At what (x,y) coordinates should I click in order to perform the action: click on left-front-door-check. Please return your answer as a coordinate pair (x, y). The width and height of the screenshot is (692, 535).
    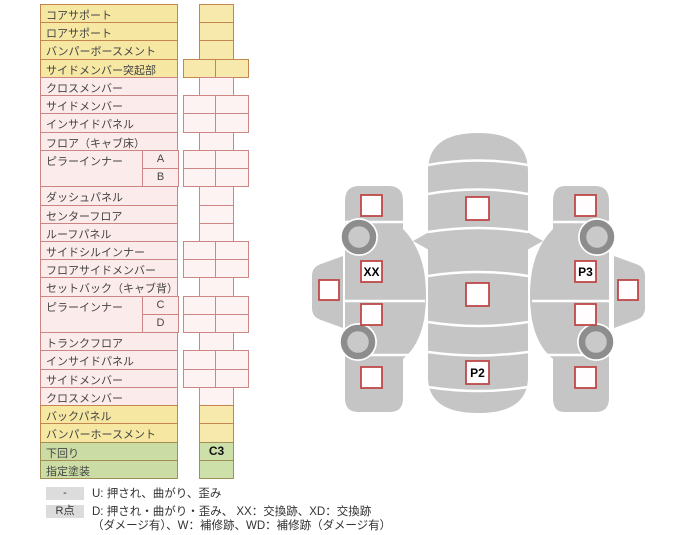
    Looking at the image, I should click on (371, 271).